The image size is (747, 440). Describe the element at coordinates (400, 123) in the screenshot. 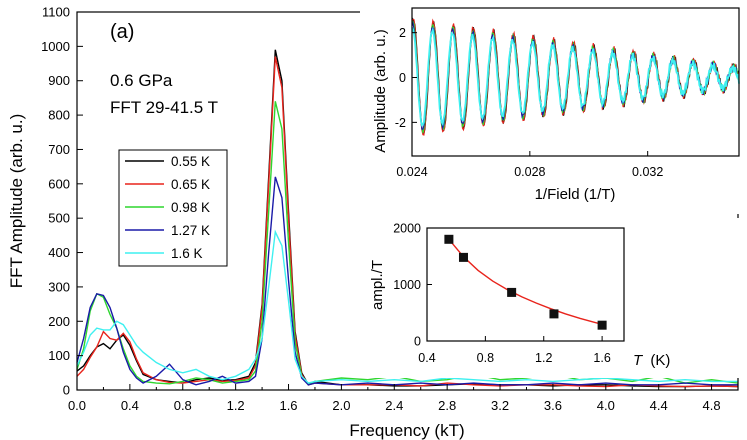

I see `y-tick-label: -2` at that location.